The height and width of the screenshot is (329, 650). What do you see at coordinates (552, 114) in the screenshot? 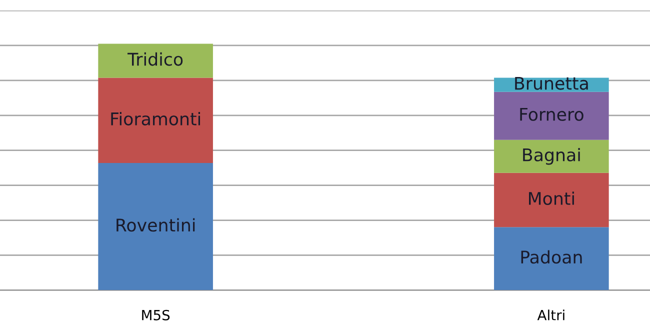
I see `series-label: Fornero` at bounding box center [552, 114].